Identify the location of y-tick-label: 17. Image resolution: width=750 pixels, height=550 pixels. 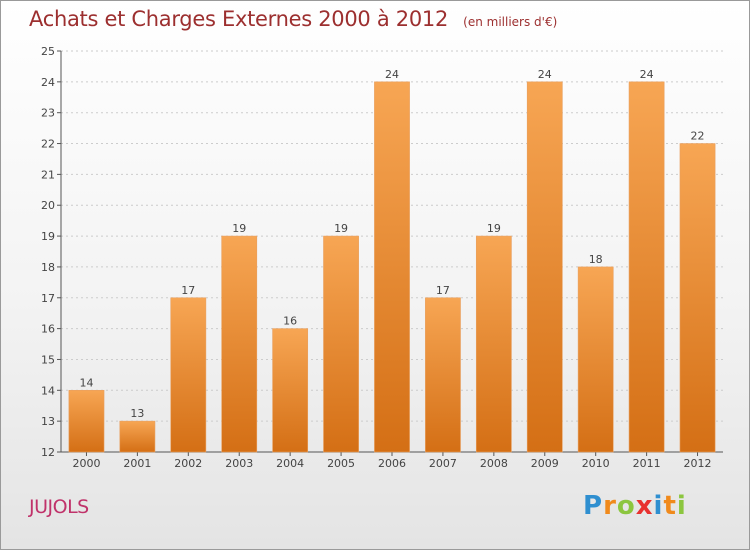
(48, 298).